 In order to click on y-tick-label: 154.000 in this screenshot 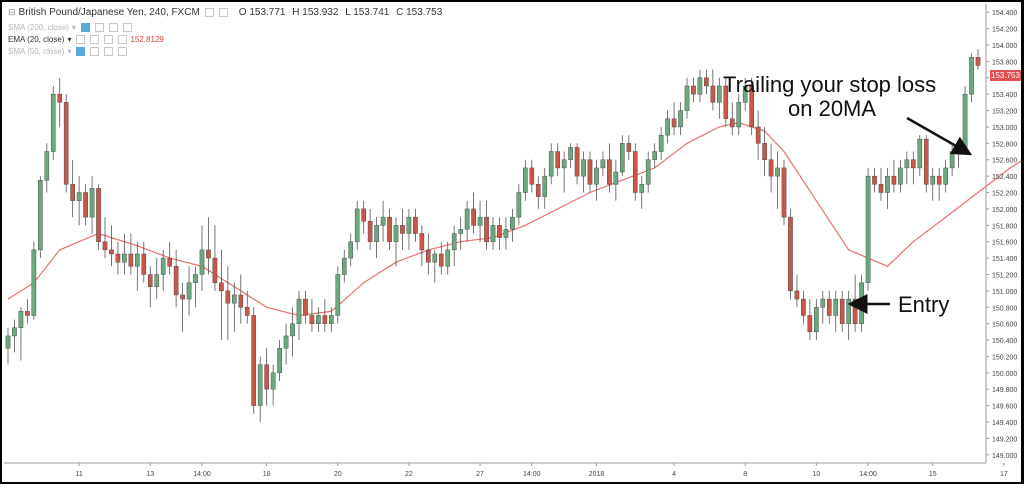, I will do `click(1004, 46)`.